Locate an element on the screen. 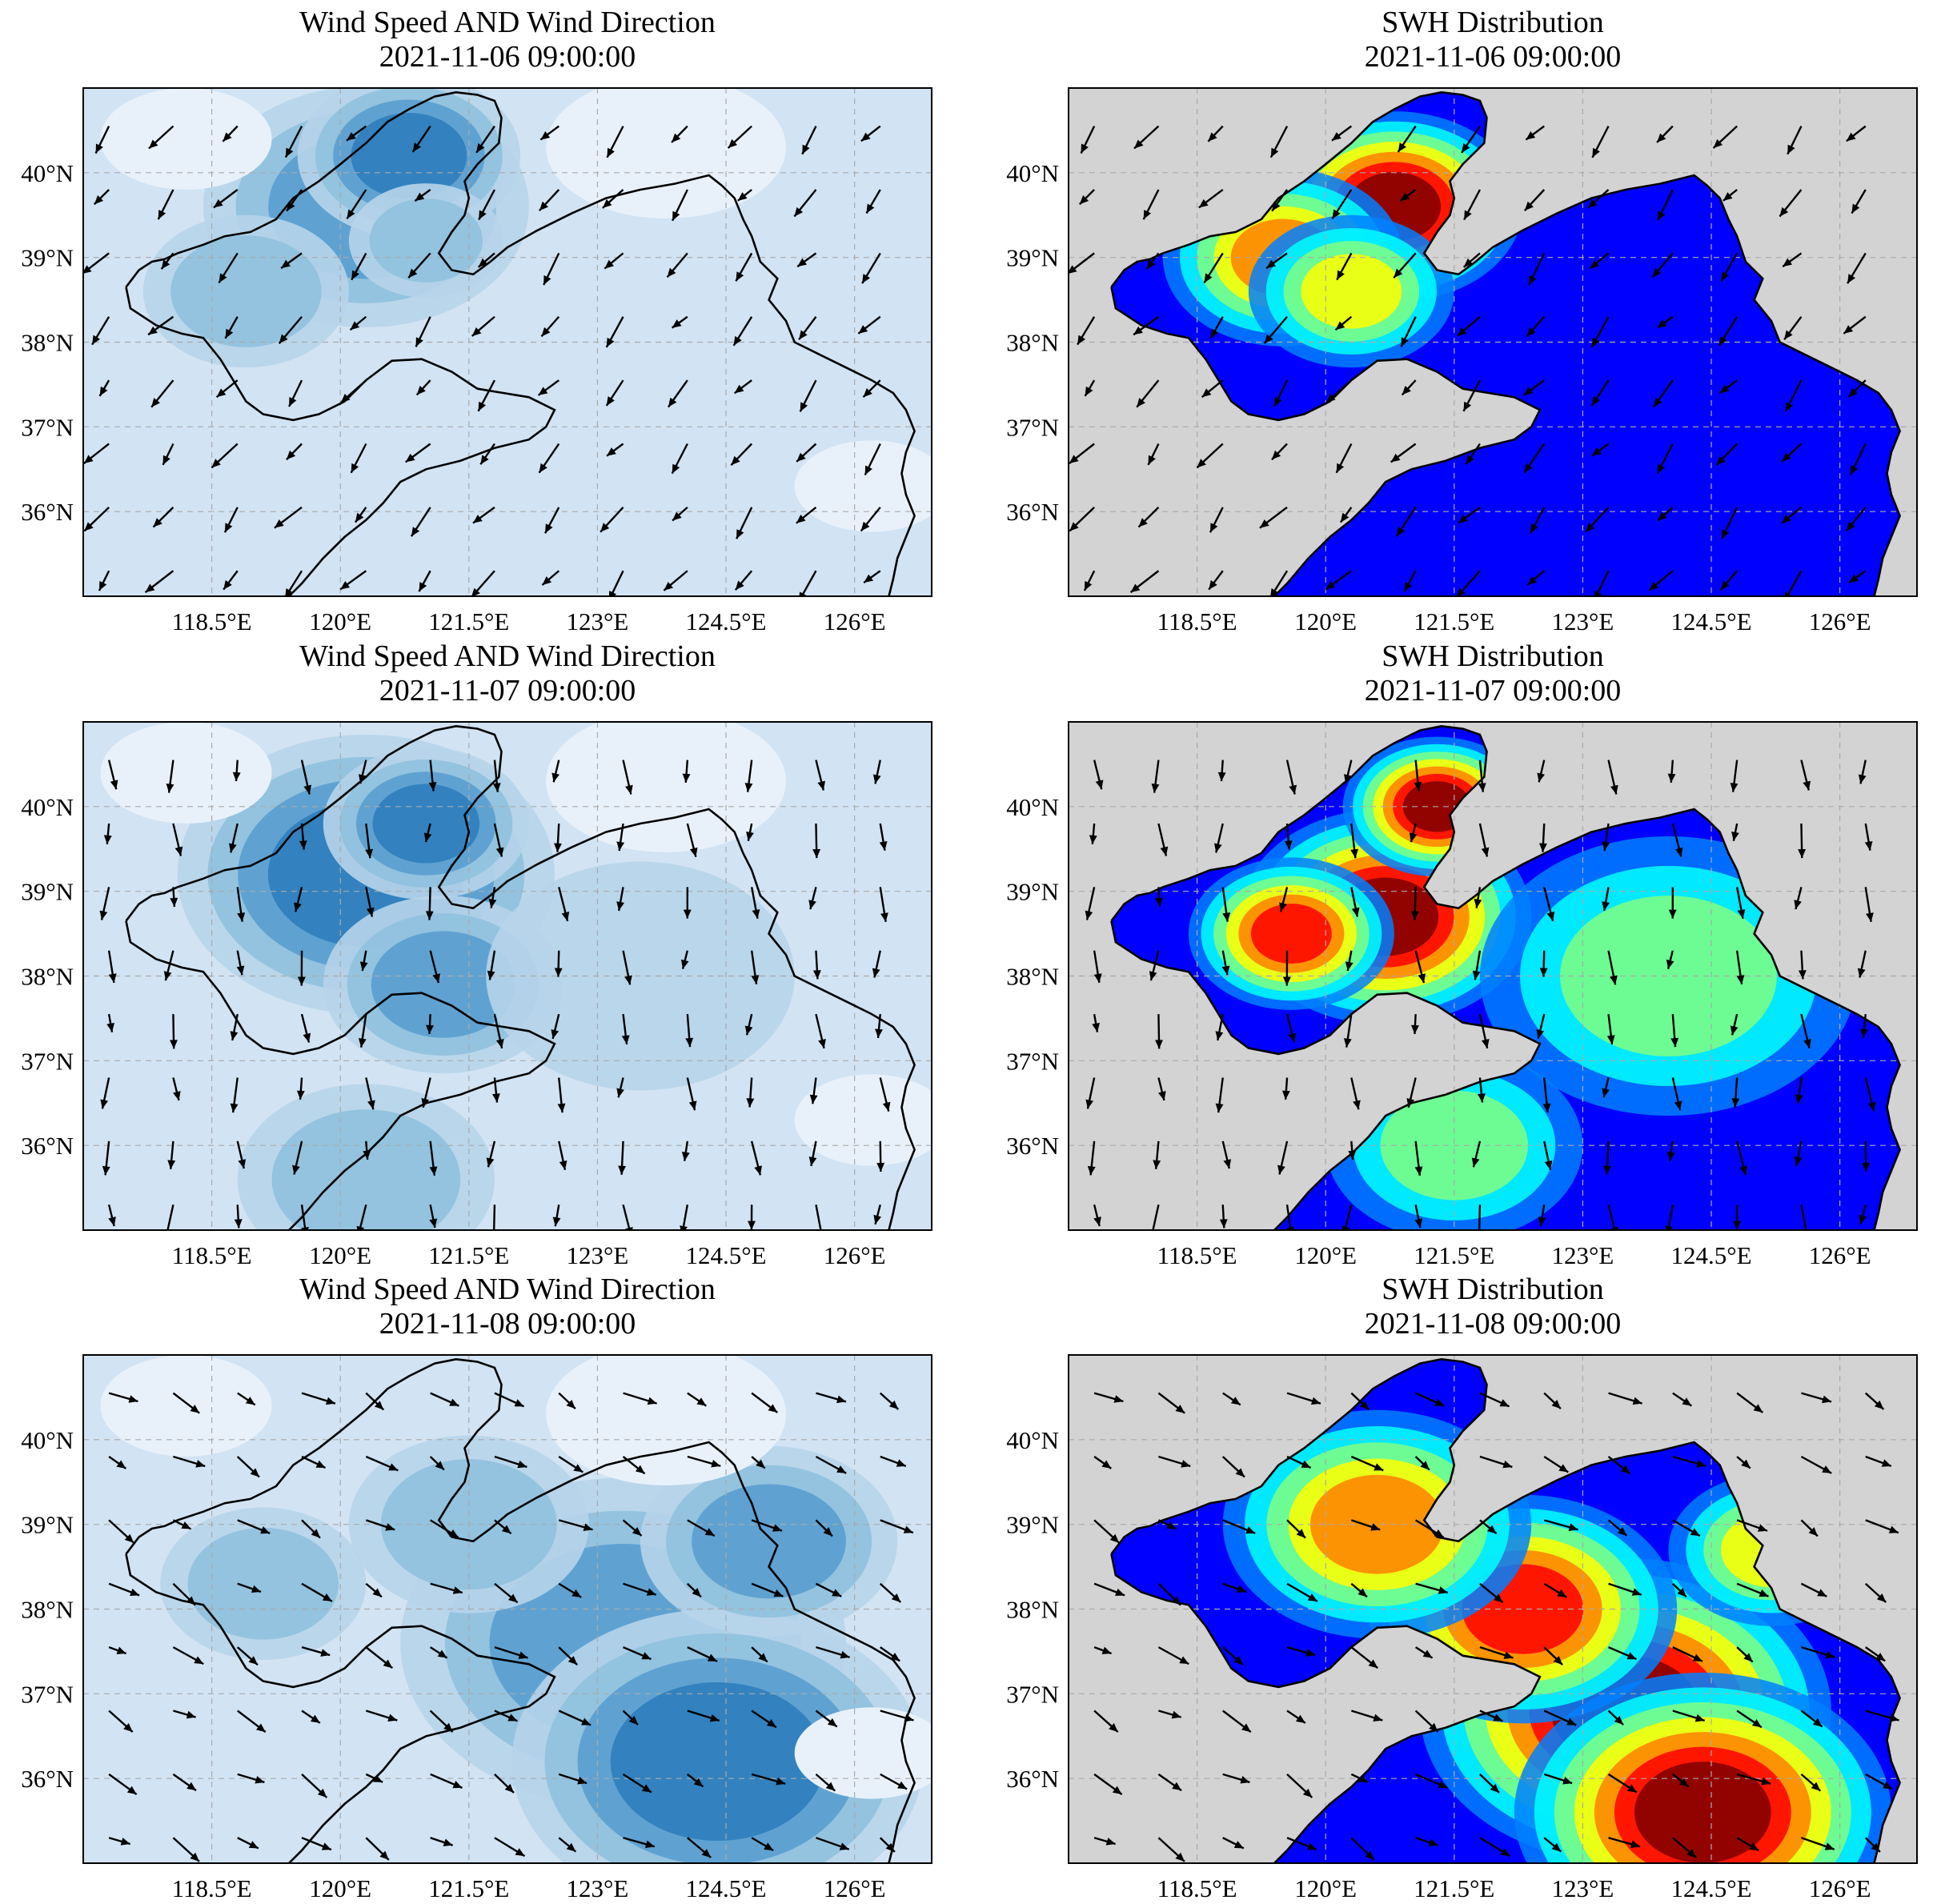  lat-tick-label: 36°N is located at coordinates (1032, 512).